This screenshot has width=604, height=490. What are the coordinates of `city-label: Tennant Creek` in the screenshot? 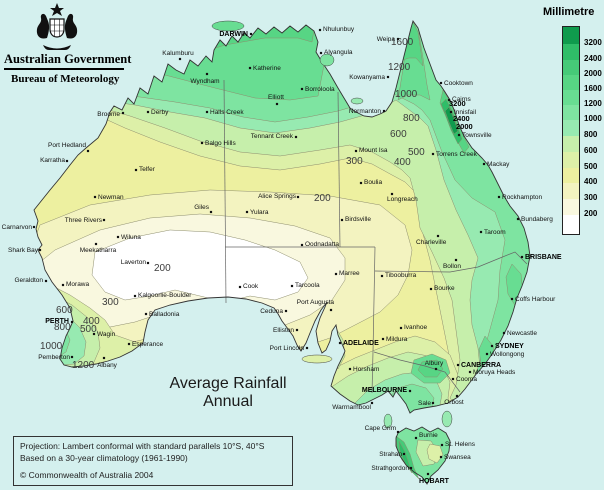 It's located at (272, 136).